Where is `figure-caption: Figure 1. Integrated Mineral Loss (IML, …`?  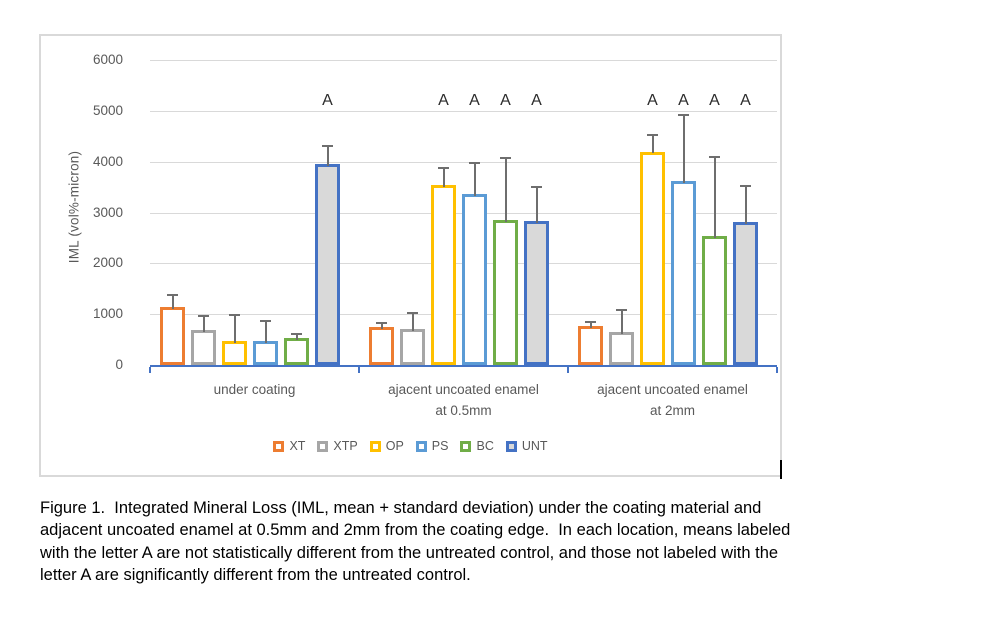 figure-caption: Figure 1. Integrated Mineral Loss (IML, … is located at coordinates (505, 541).